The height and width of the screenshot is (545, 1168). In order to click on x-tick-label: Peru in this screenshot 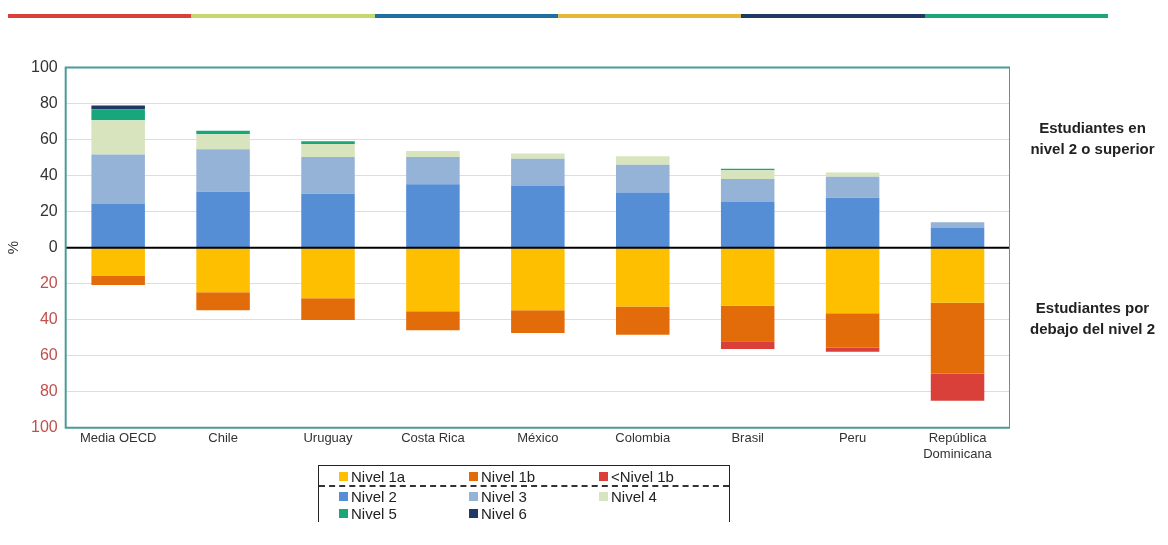, I will do `click(852, 438)`.